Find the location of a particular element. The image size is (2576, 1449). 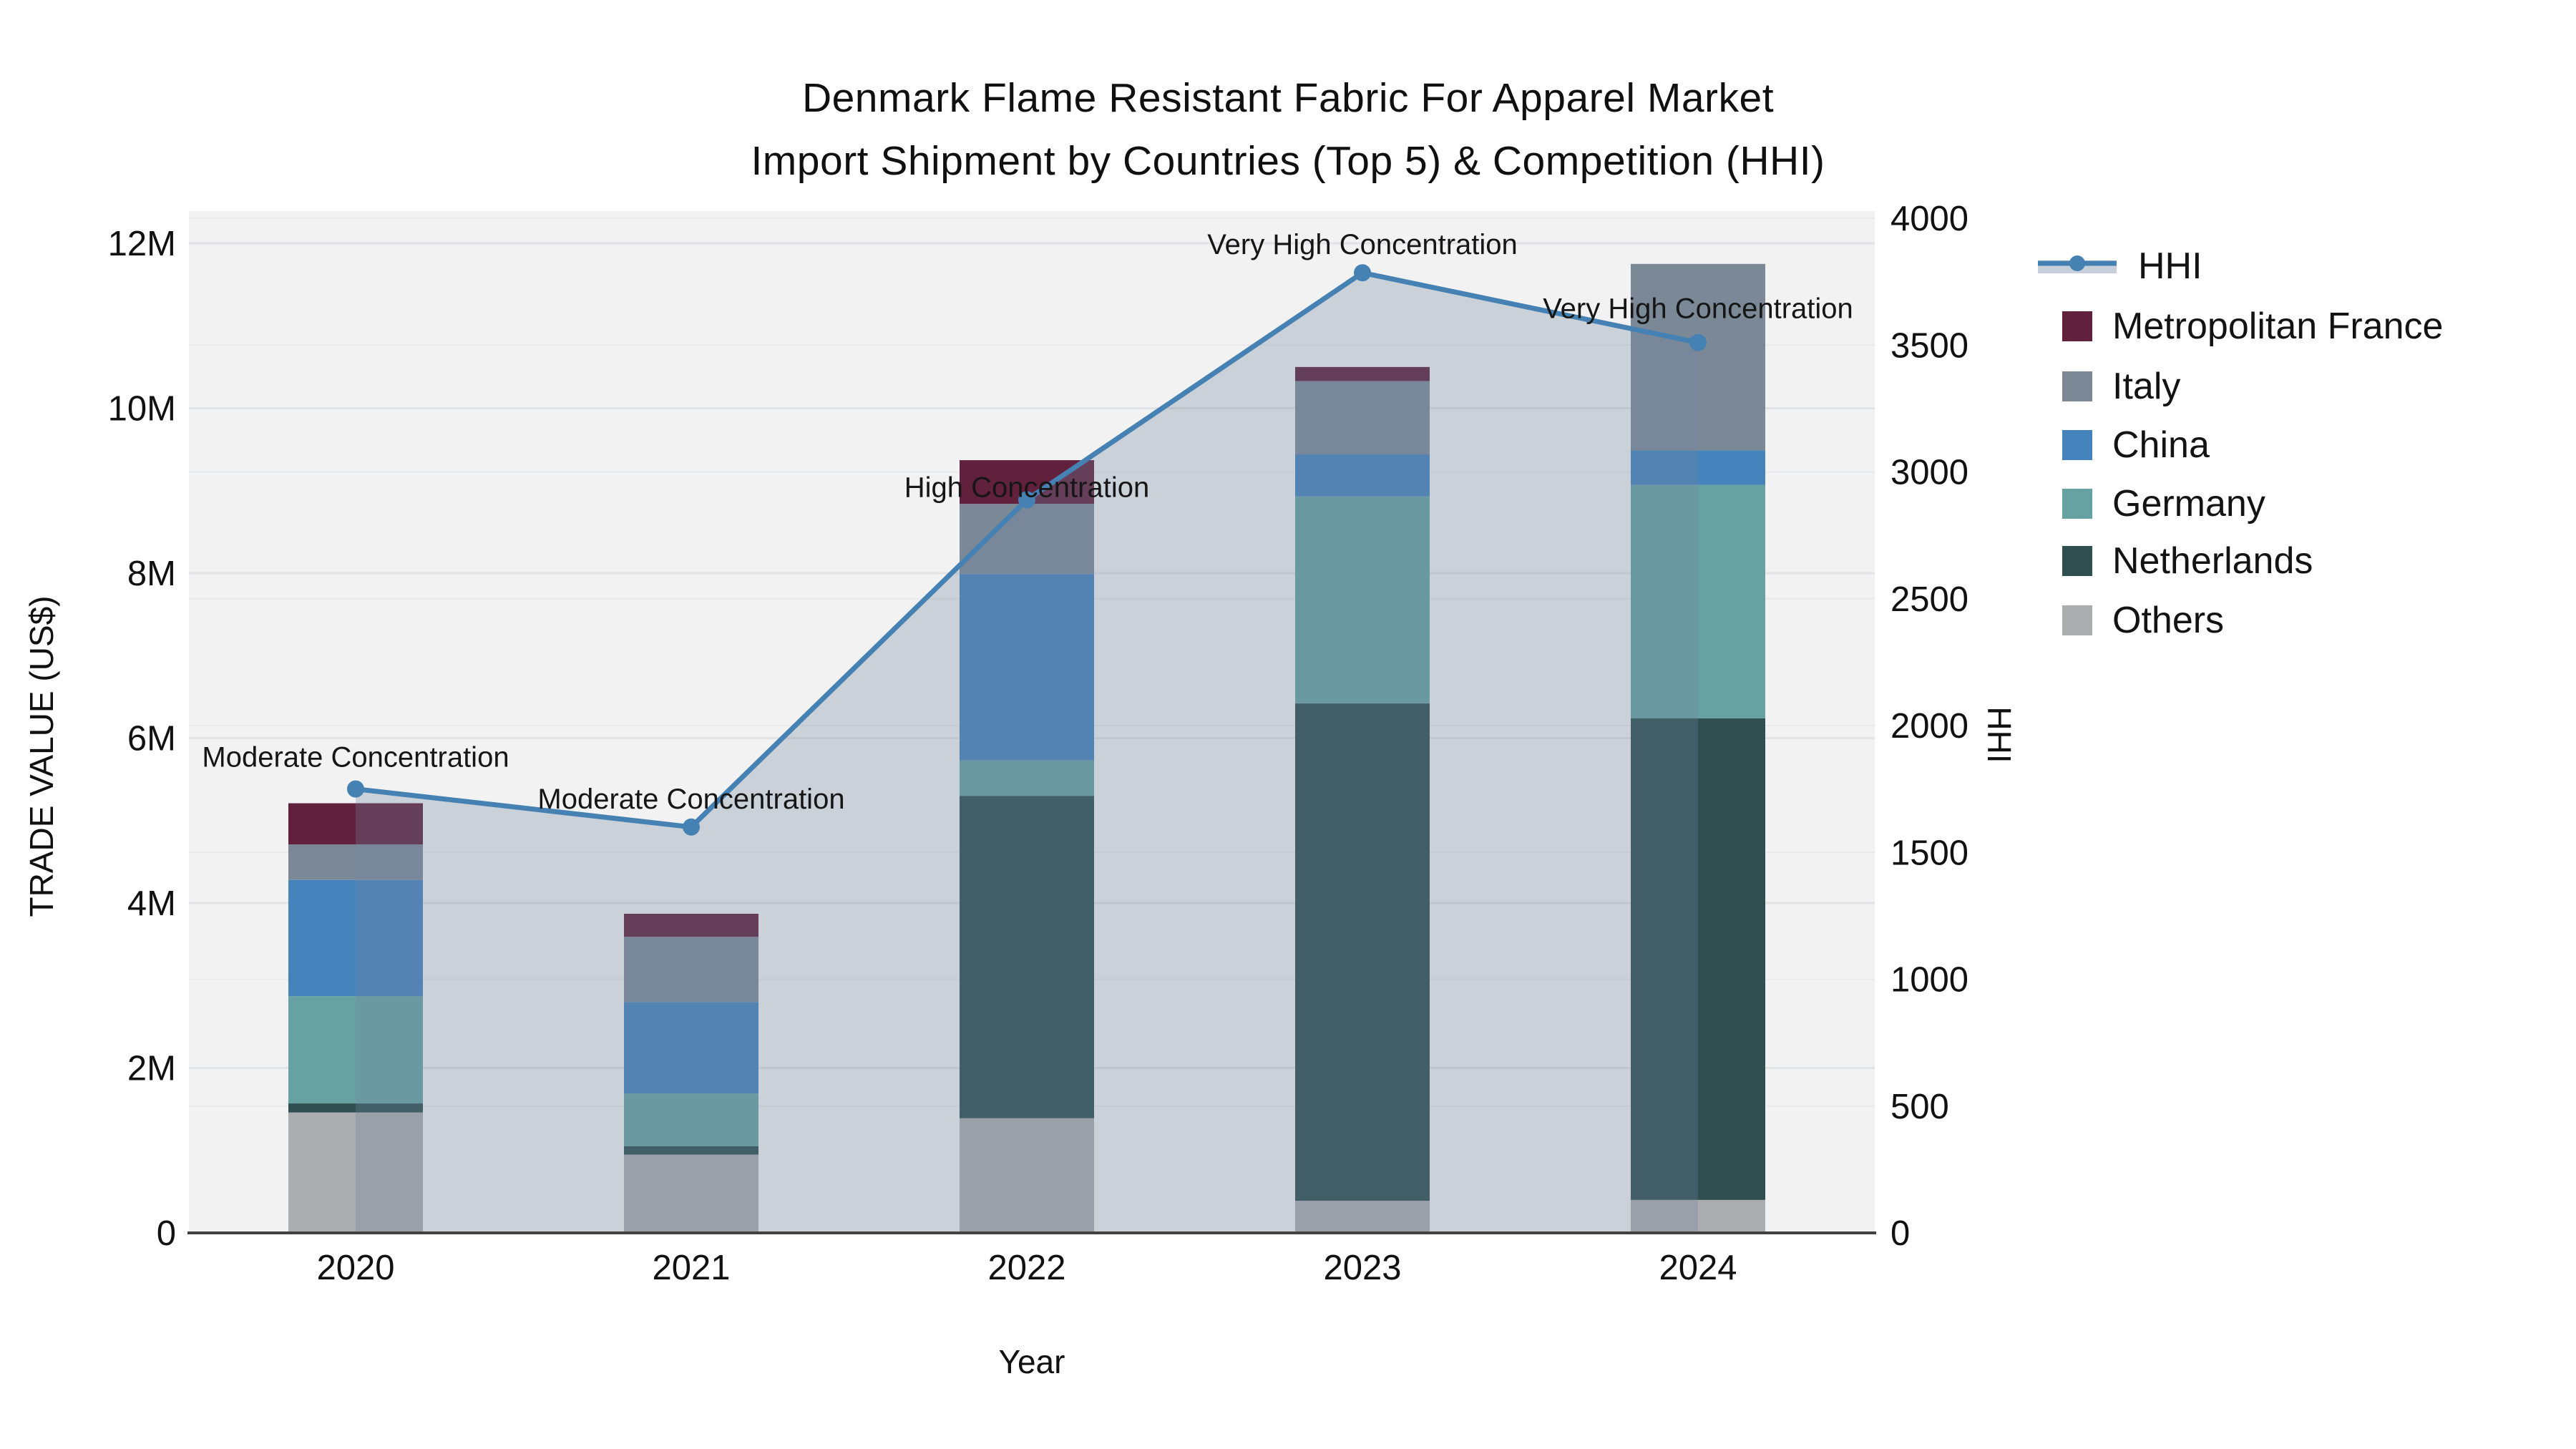

legend-item-metropolitan-france: Metropolitan France is located at coordinates (2239, 326).